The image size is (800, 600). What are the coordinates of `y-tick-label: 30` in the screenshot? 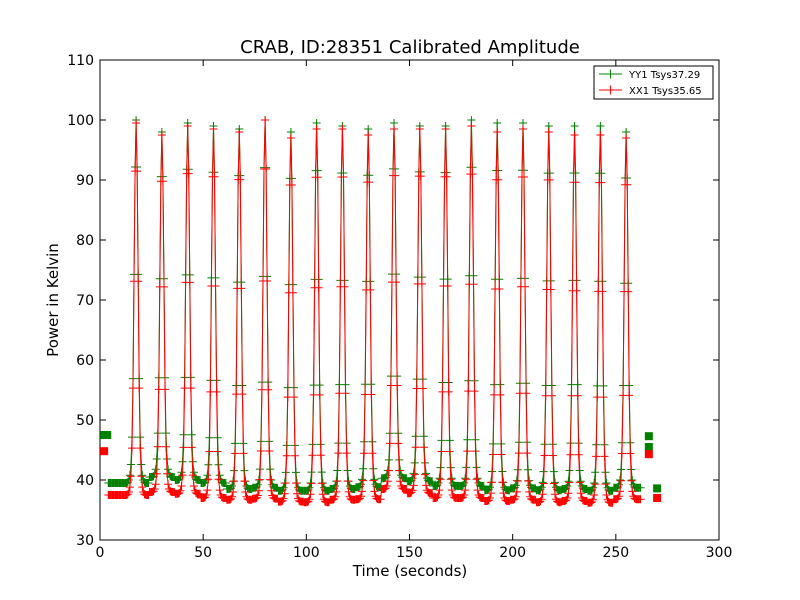 It's located at (85, 541).